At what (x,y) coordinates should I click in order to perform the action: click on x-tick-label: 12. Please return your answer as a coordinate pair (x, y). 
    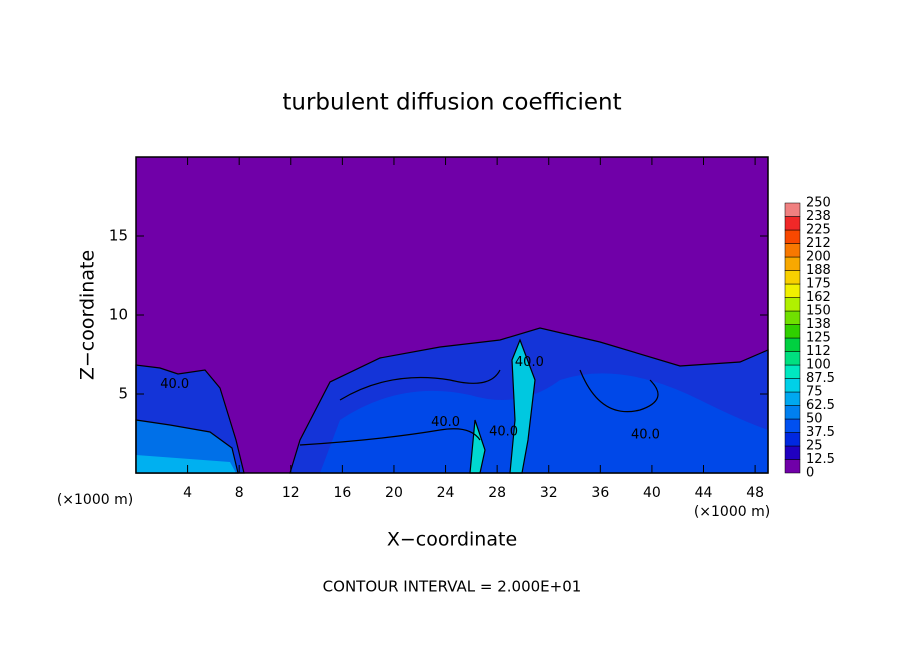
    Looking at the image, I should click on (291, 493).